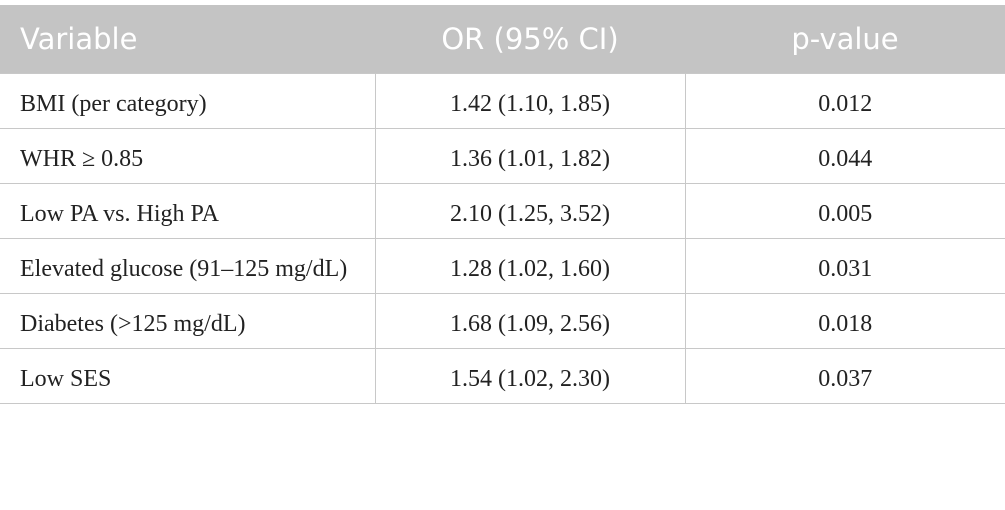 This screenshot has width=1005, height=510. What do you see at coordinates (188, 266) in the screenshot?
I see `table-cell: Elevated glucose (91–125 mg/dL)` at bounding box center [188, 266].